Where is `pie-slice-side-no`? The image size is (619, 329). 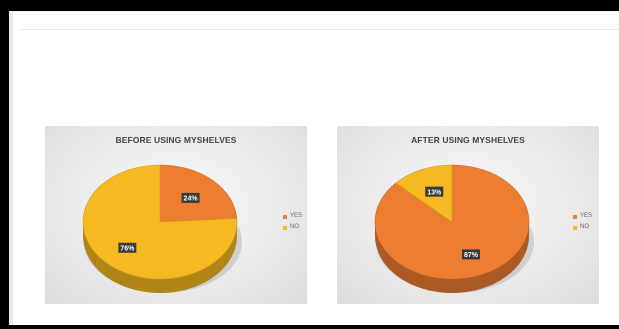
pie-slice-side-no is located at coordinates (160, 257).